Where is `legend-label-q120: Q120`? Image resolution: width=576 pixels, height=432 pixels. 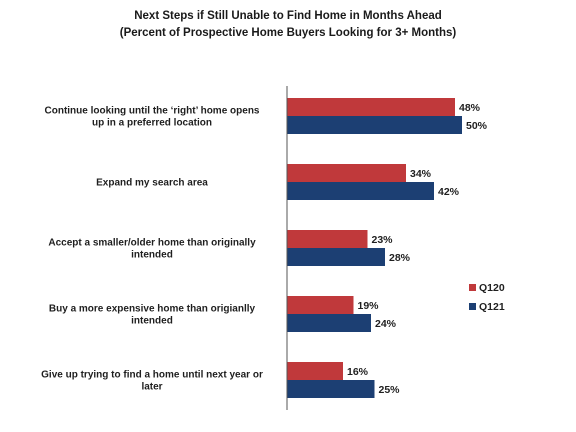
legend-label-q120: Q120 is located at coordinates (492, 288).